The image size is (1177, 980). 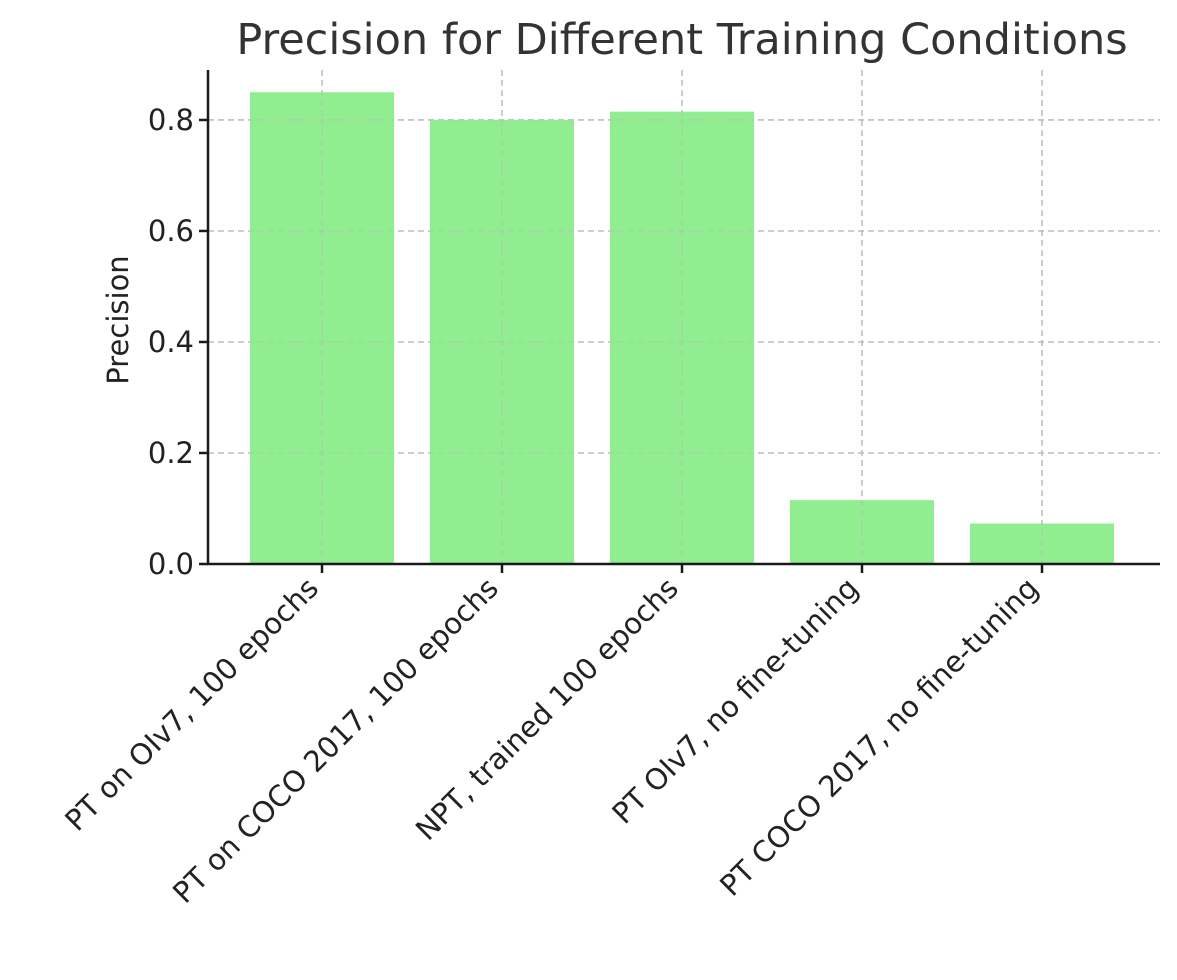 I want to click on y-tick-label: 0.0, so click(x=171, y=564).